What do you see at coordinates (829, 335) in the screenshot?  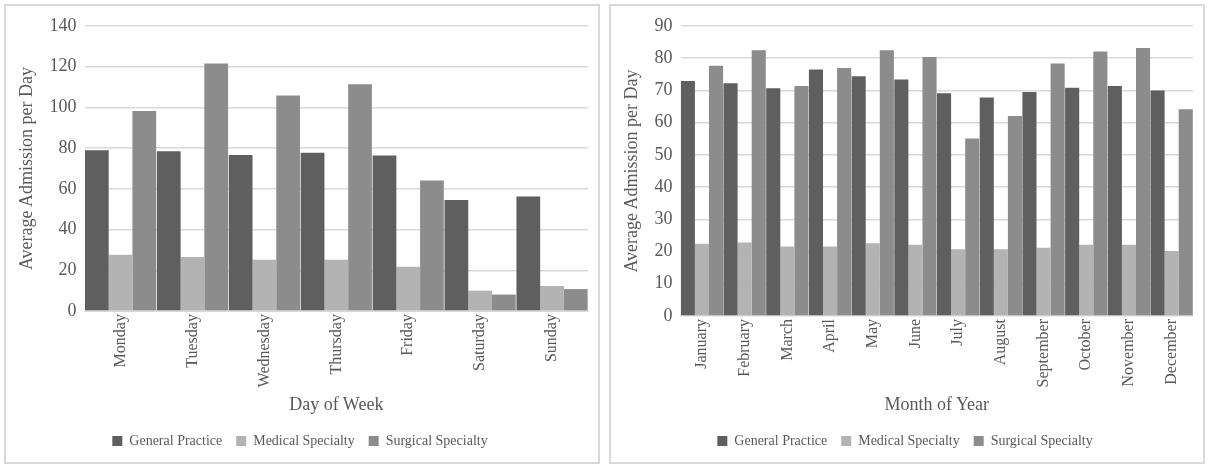 I see `x-tick-label: April` at bounding box center [829, 335].